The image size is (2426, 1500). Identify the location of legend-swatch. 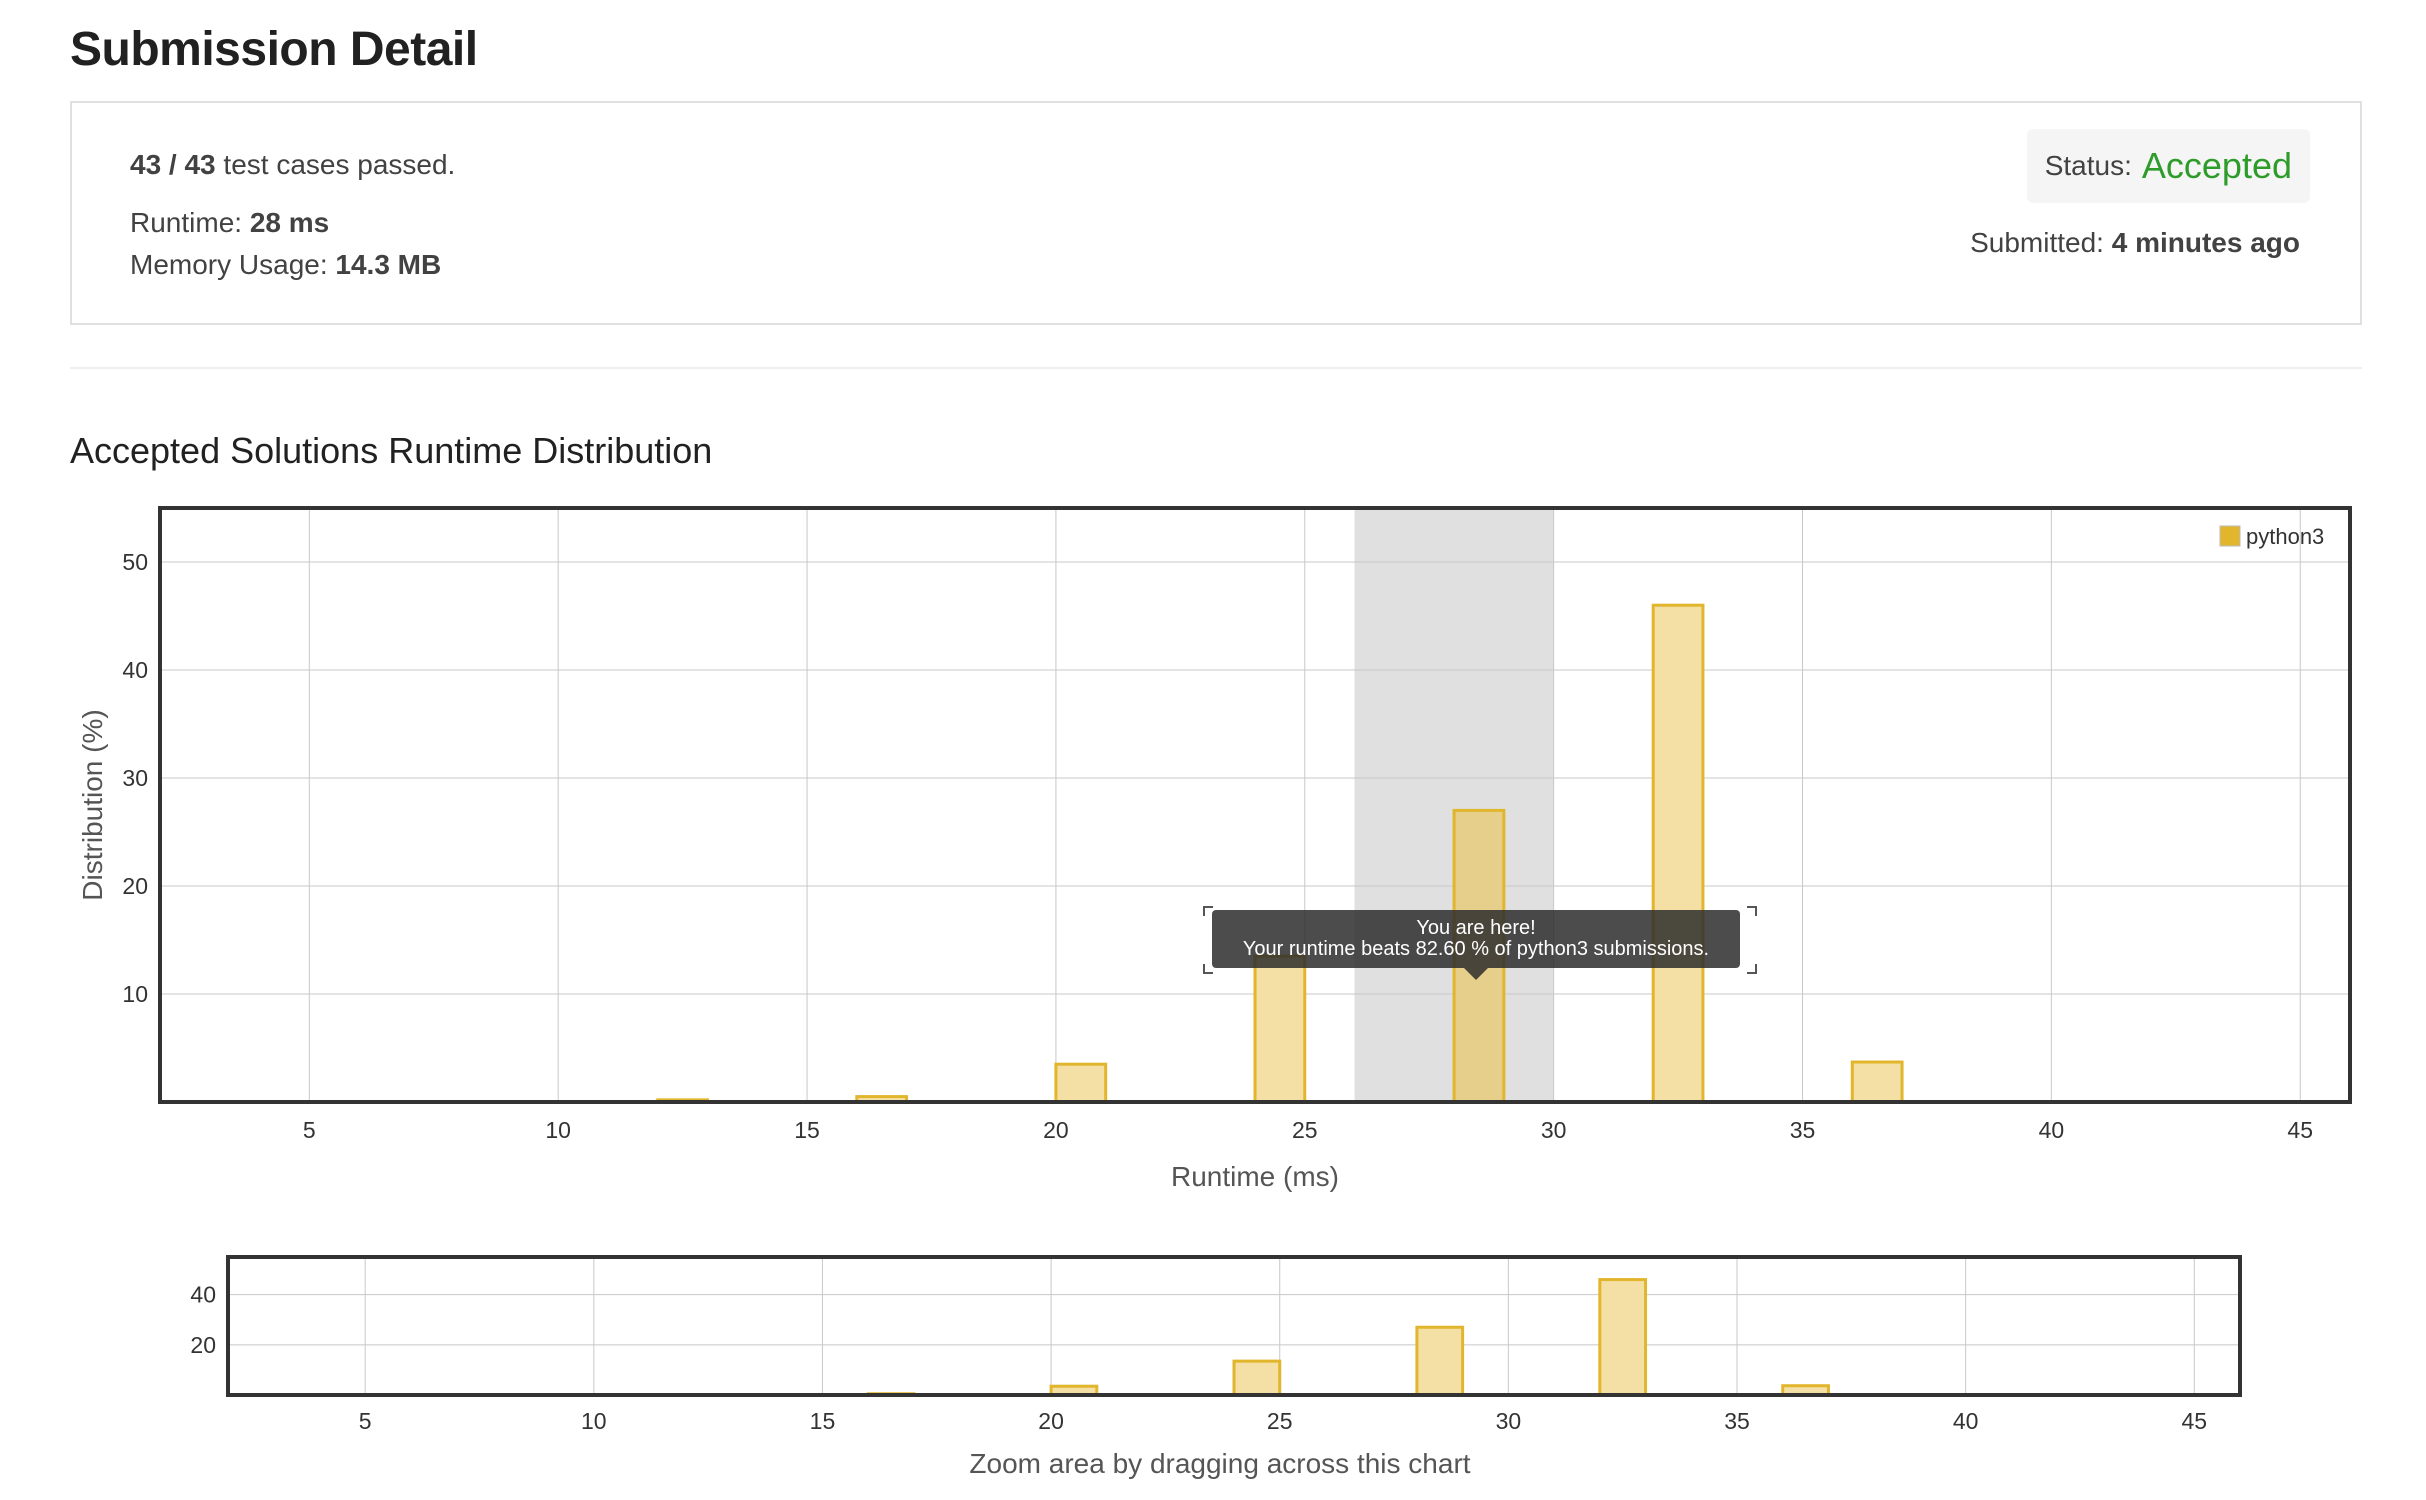
(2230, 536).